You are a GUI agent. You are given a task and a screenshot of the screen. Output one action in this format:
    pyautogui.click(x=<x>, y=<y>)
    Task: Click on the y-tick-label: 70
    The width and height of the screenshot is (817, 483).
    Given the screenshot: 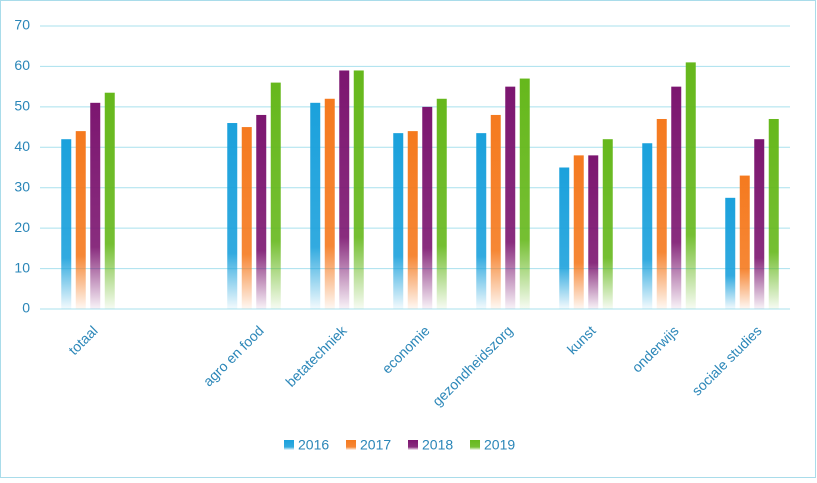 What is the action you would take?
    pyautogui.click(x=22, y=25)
    